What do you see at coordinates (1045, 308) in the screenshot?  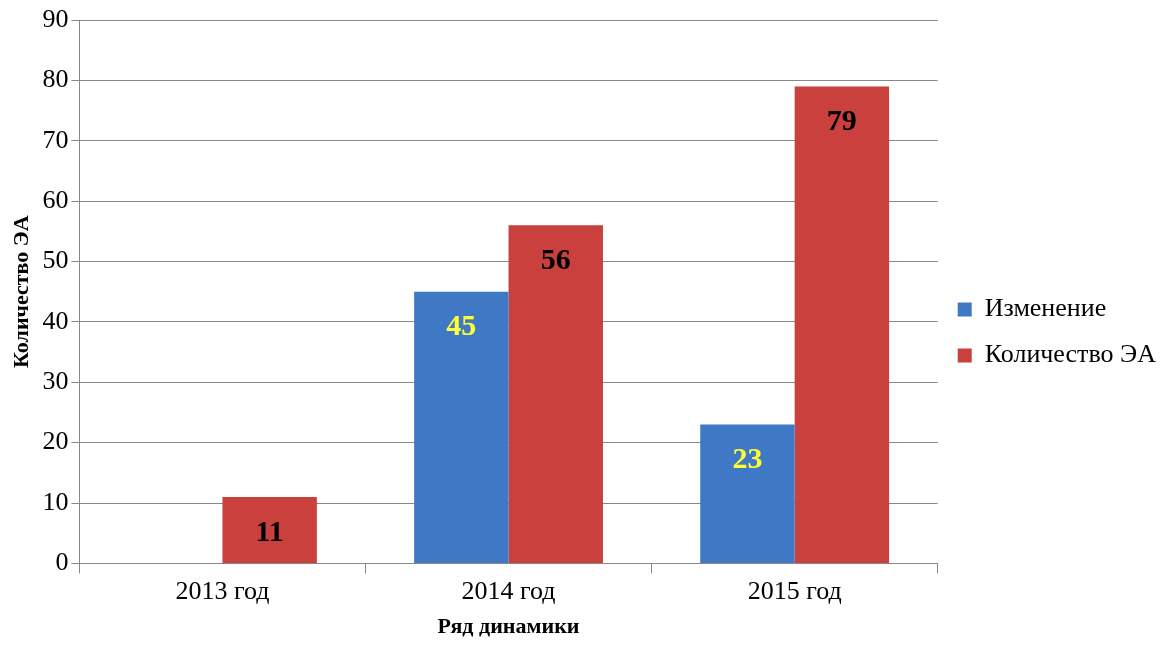 I see `legend-label: Изменение` at bounding box center [1045, 308].